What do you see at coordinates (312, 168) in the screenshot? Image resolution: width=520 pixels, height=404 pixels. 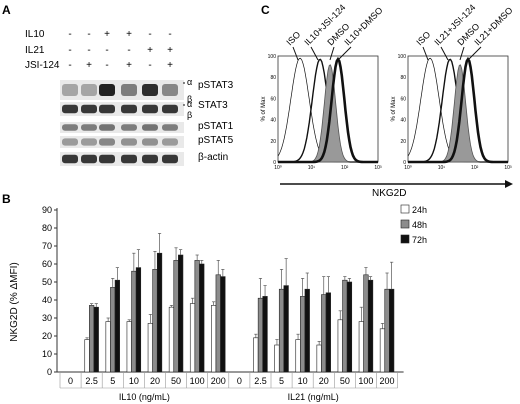 I see `histogram-x-tick: 10¹` at bounding box center [312, 168].